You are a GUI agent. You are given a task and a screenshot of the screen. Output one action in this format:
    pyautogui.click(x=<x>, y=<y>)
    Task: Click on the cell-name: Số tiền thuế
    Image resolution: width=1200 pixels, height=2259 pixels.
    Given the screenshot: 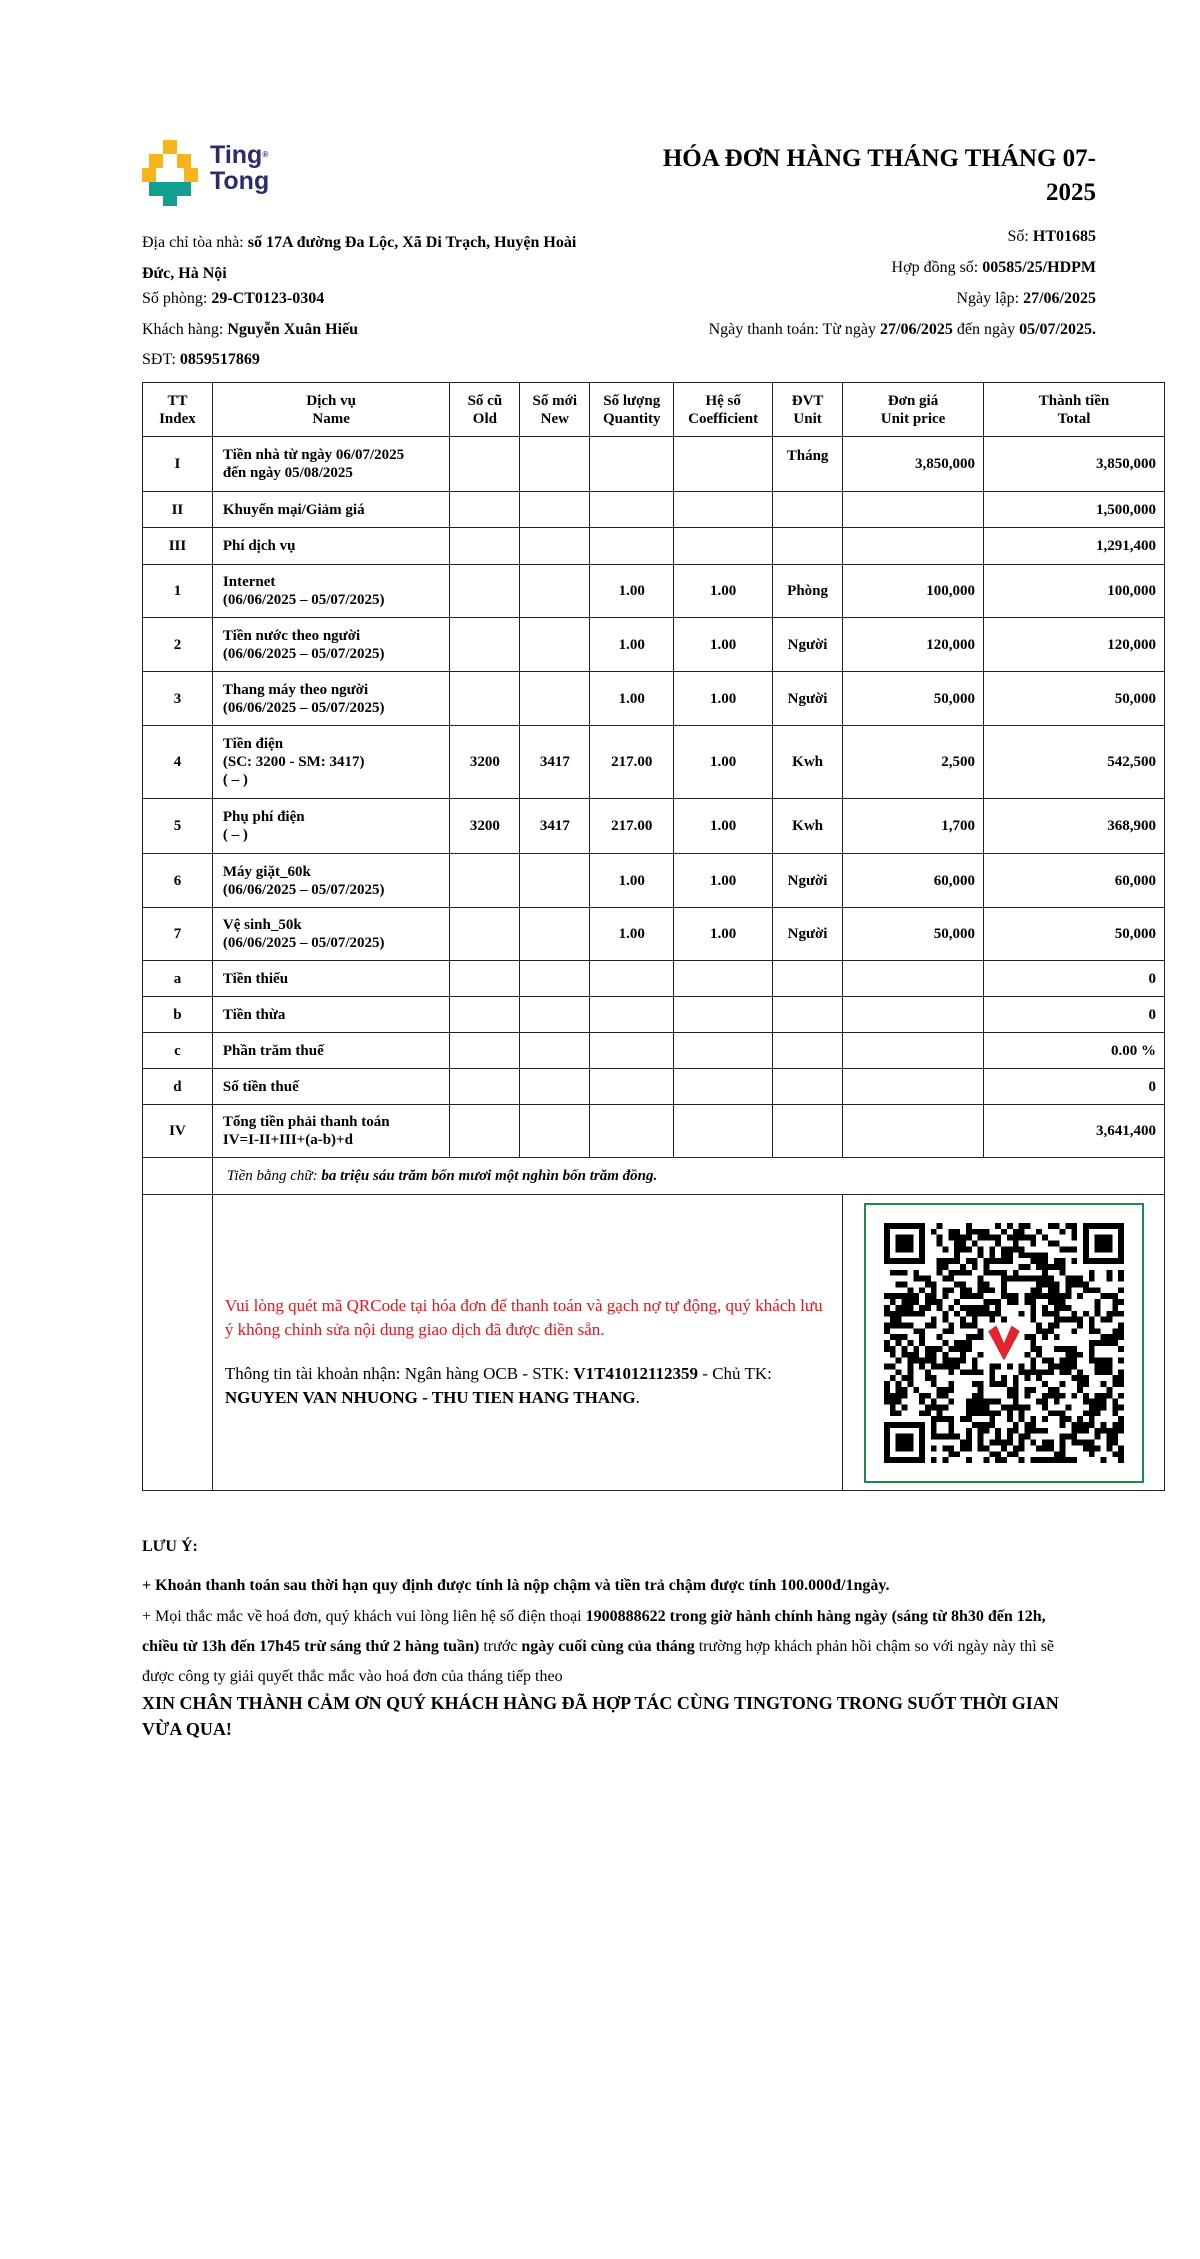 What is the action you would take?
    pyautogui.click(x=331, y=1086)
    